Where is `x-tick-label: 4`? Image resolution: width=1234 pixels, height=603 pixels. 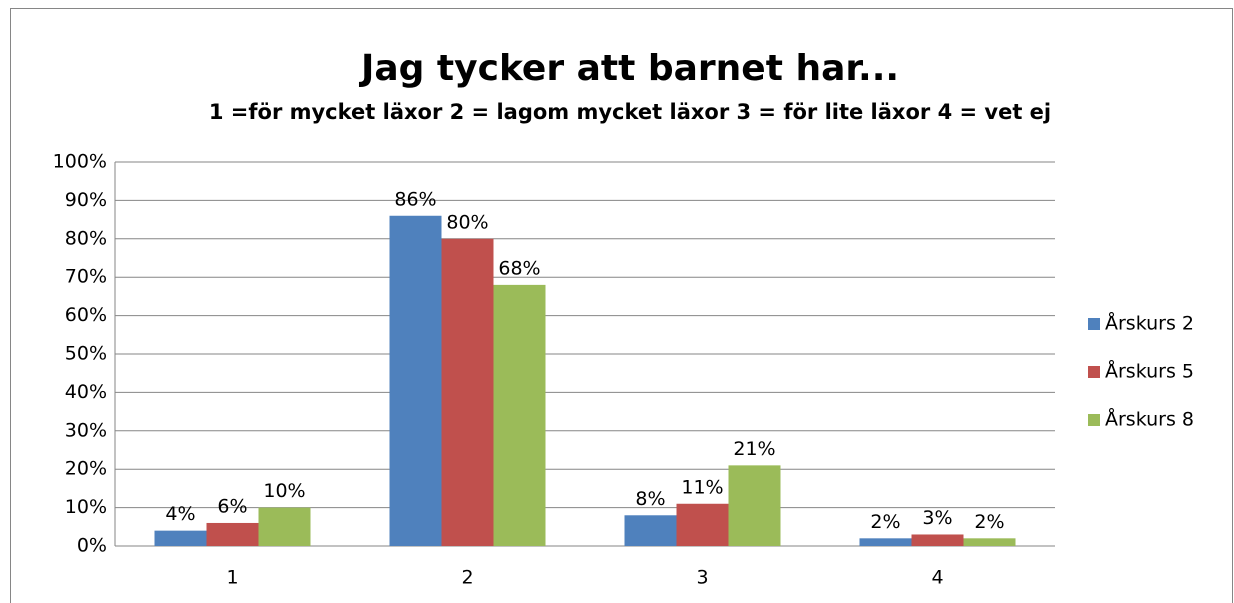 x-tick-label: 4 is located at coordinates (937, 578).